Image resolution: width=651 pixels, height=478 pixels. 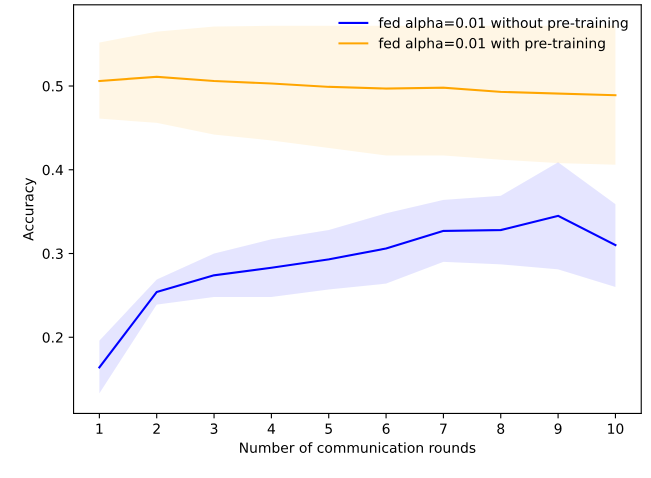 I want to click on y-tick-label: 0.3, so click(x=52, y=253).